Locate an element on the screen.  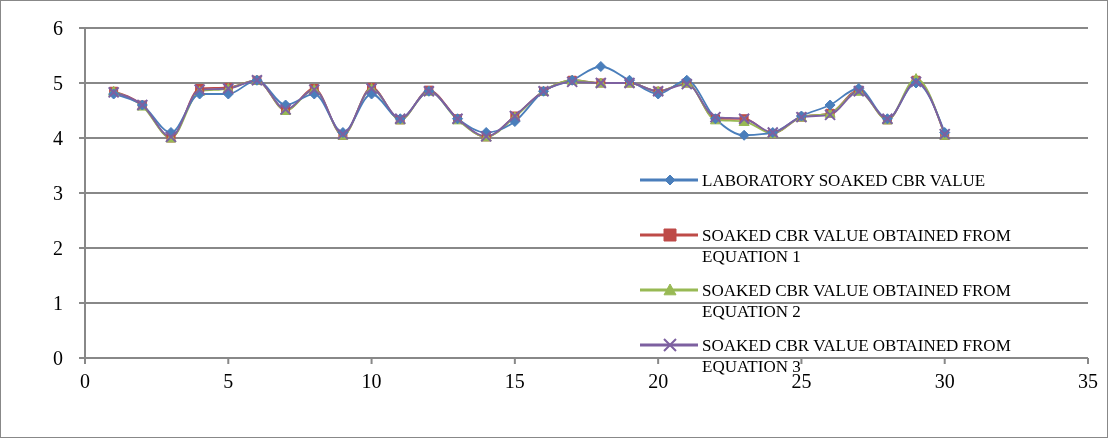
y-tick-label: 4 is located at coordinates (58, 138).